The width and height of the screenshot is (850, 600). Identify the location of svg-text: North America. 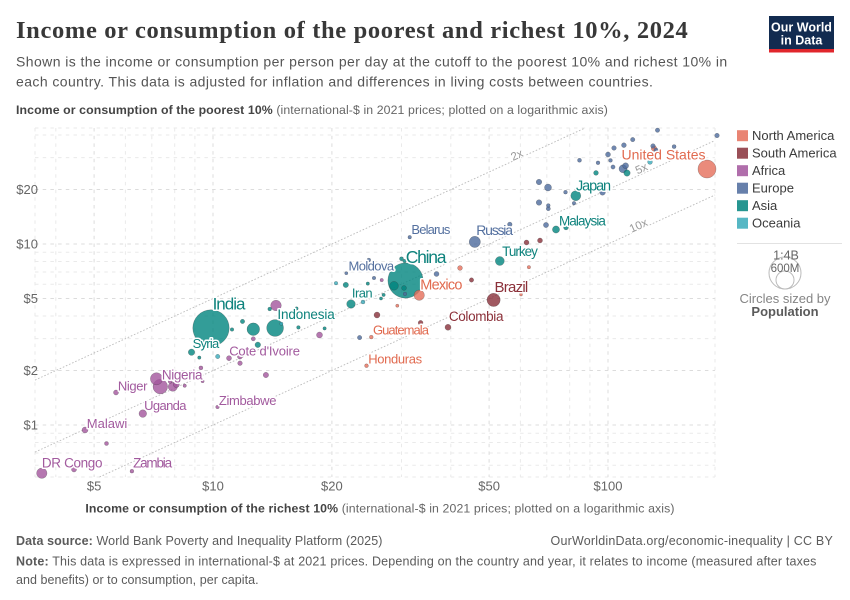
(793, 135).